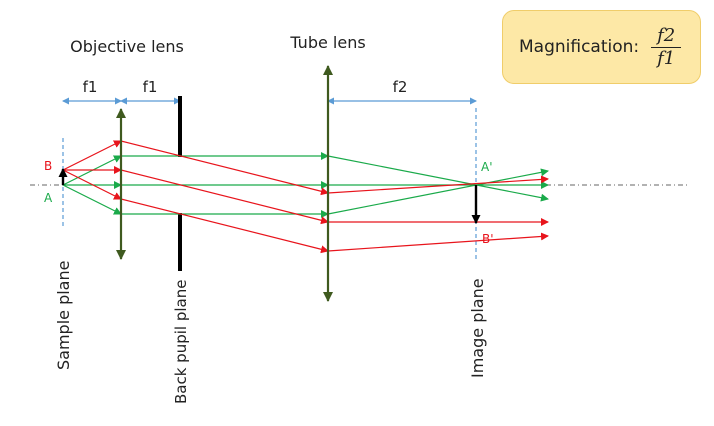 The width and height of the screenshot is (714, 426). Describe the element at coordinates (127, 46) in the screenshot. I see `objective-lens-label: Objective lens` at that location.